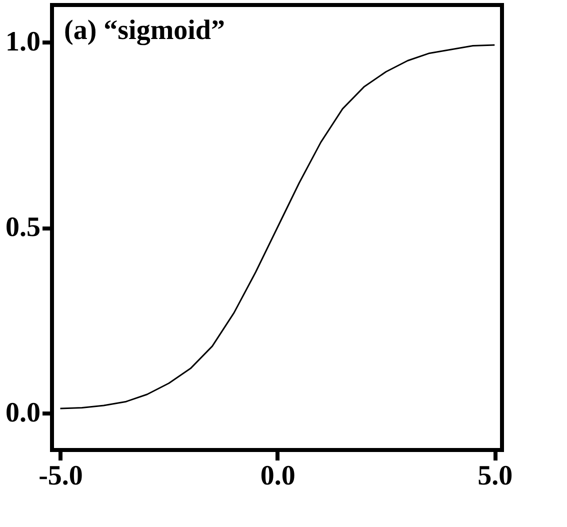  I want to click on y-tick-label: 1.0, so click(23, 42).